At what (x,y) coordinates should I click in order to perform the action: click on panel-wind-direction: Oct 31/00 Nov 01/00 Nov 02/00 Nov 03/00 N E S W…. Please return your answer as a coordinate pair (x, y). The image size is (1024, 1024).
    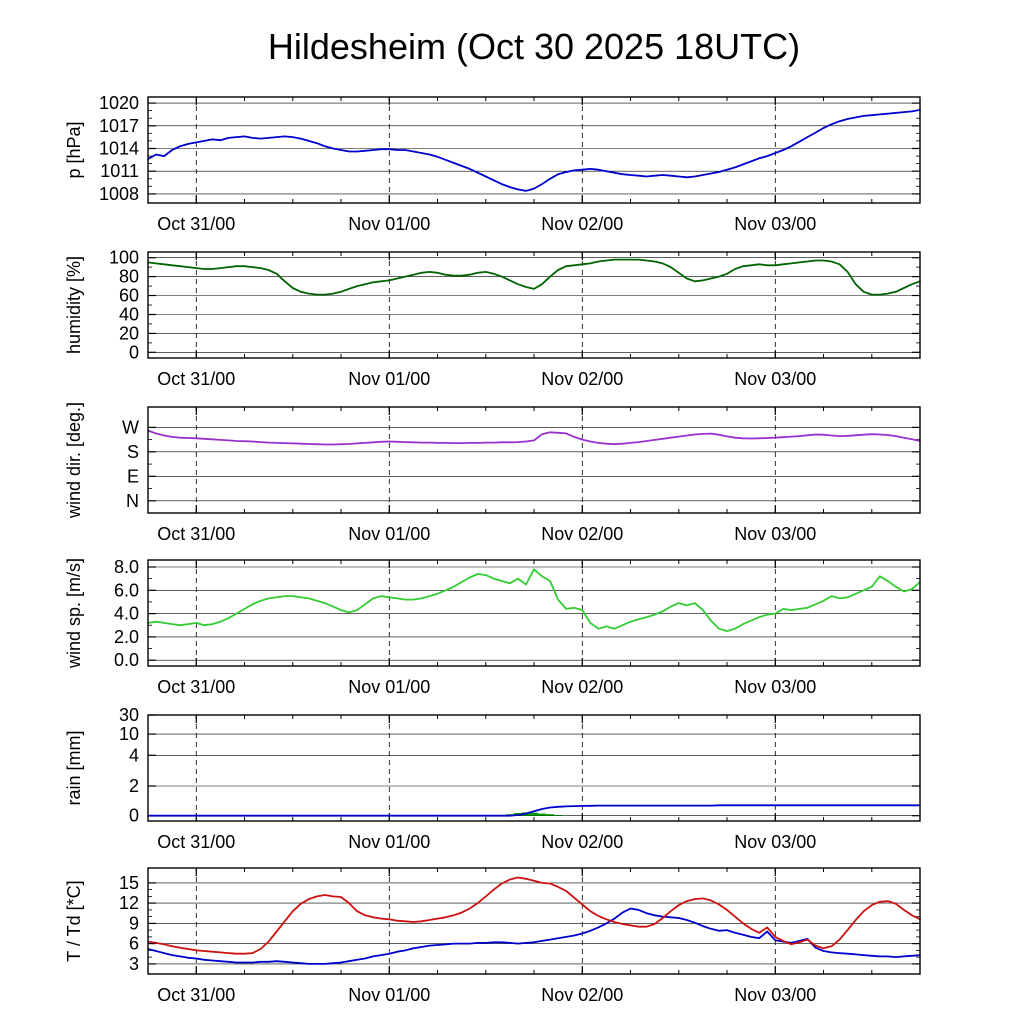
    Looking at the image, I should click on (512, 476).